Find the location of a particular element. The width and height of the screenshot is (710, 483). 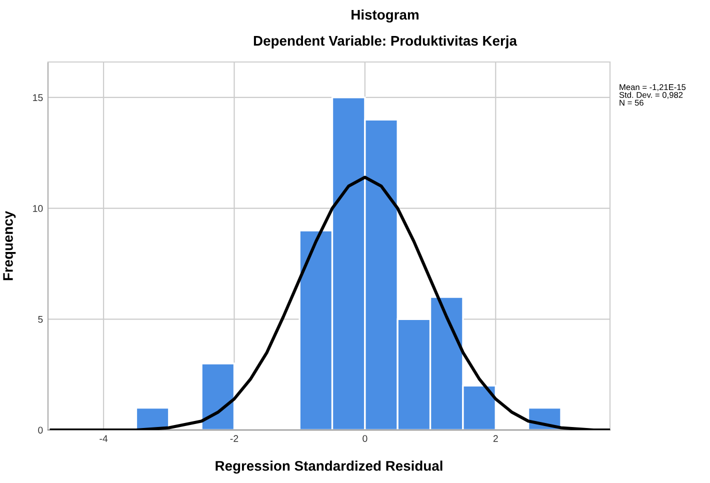

x-tick-label: -2 is located at coordinates (234, 438).